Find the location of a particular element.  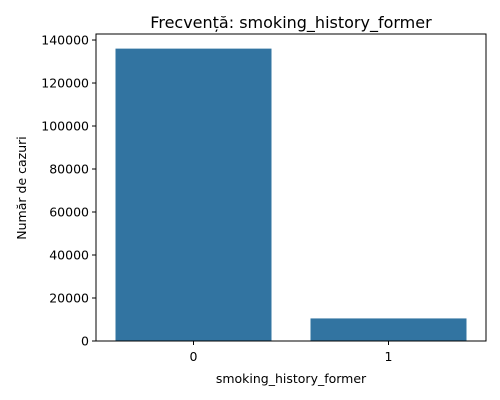

y-tick-label: 100000 is located at coordinates (65, 126).